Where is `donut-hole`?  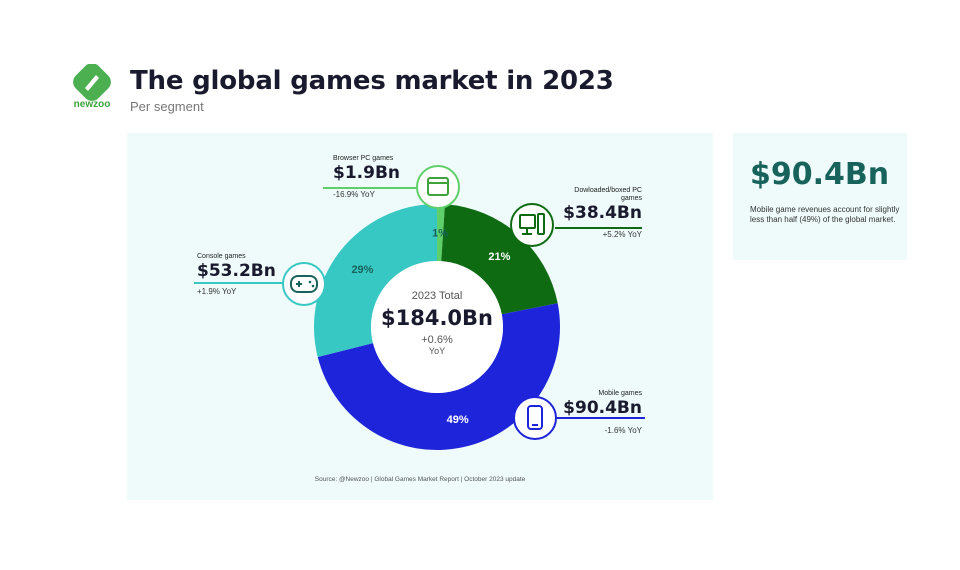 donut-hole is located at coordinates (437, 327).